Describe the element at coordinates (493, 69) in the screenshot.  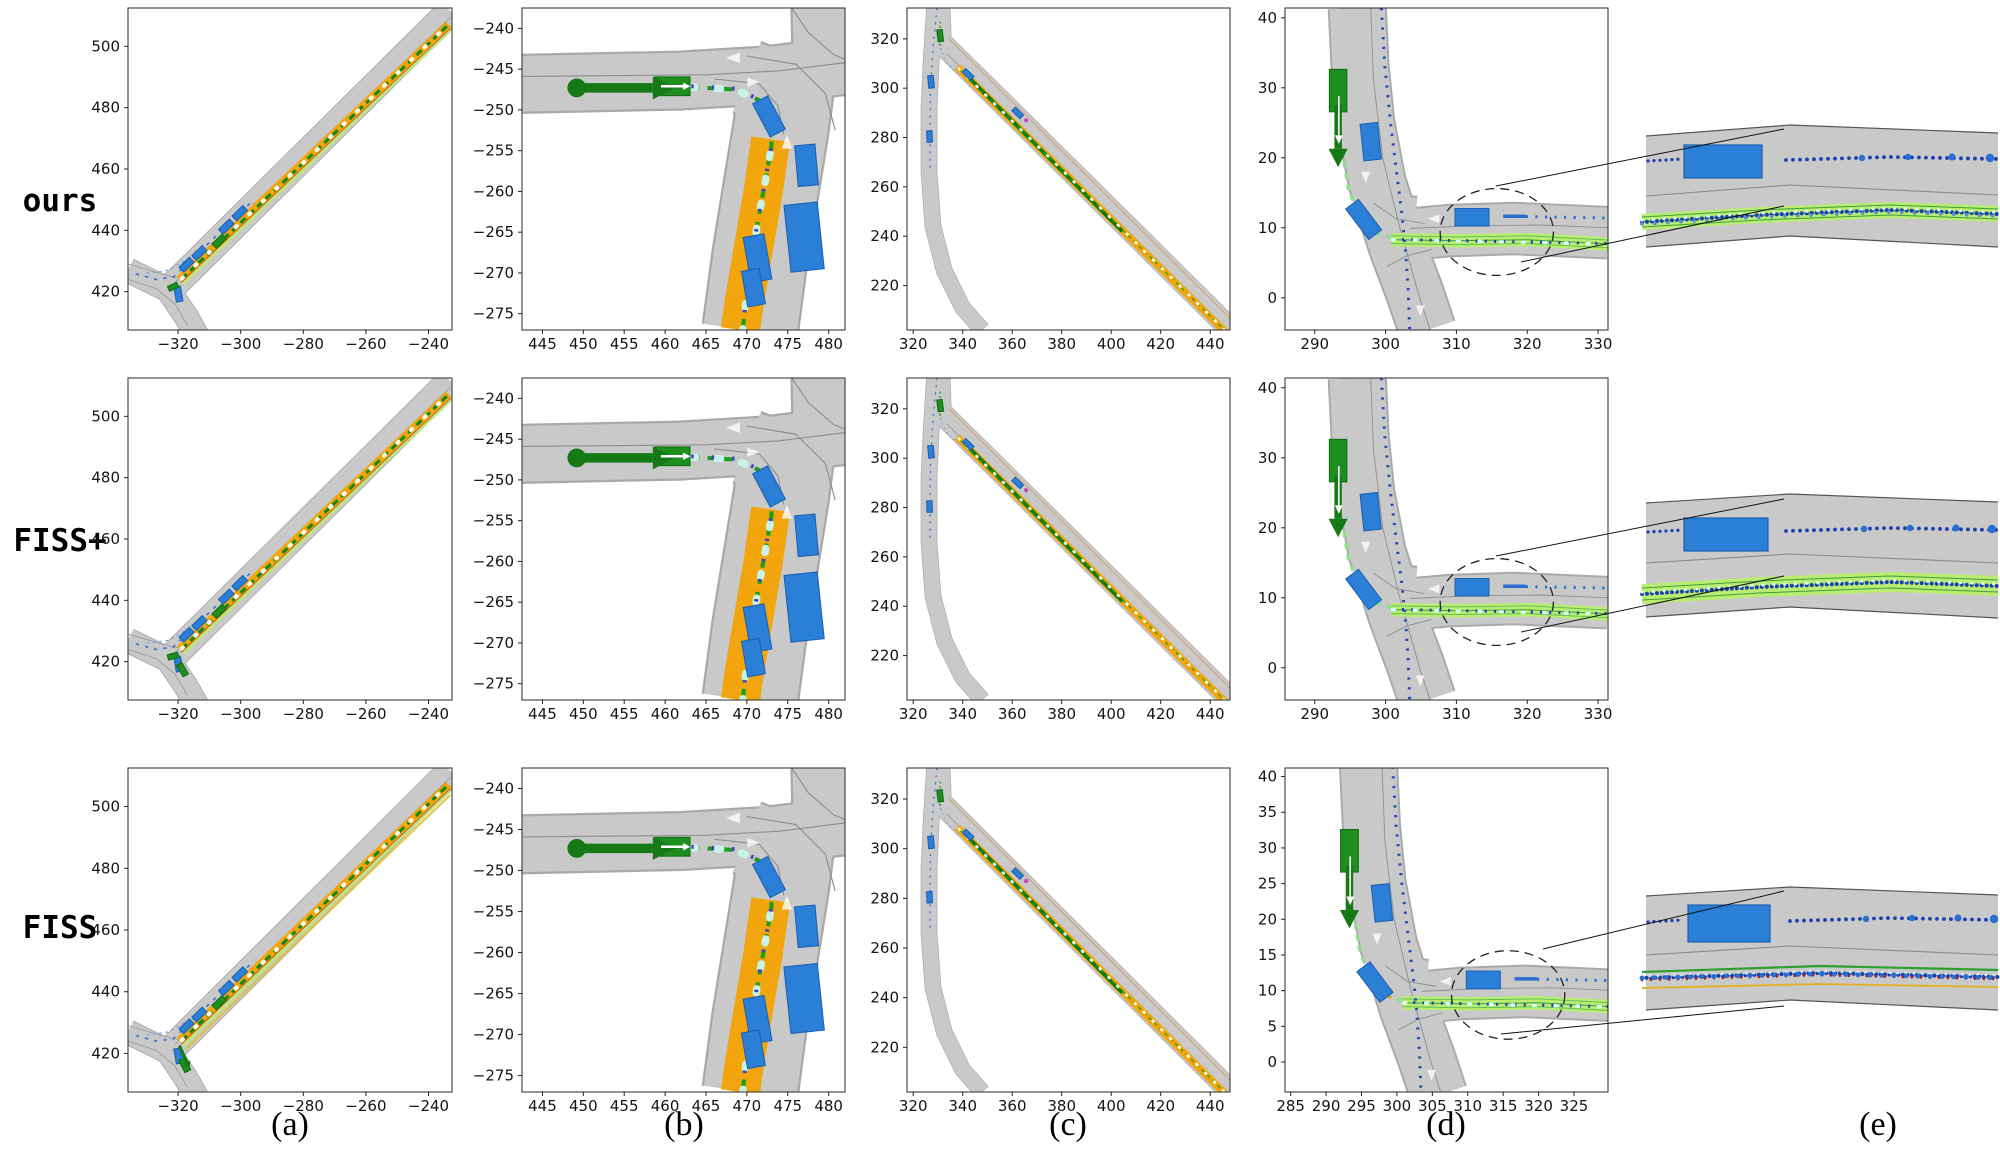
I see `y-tick-label: −245` at that location.